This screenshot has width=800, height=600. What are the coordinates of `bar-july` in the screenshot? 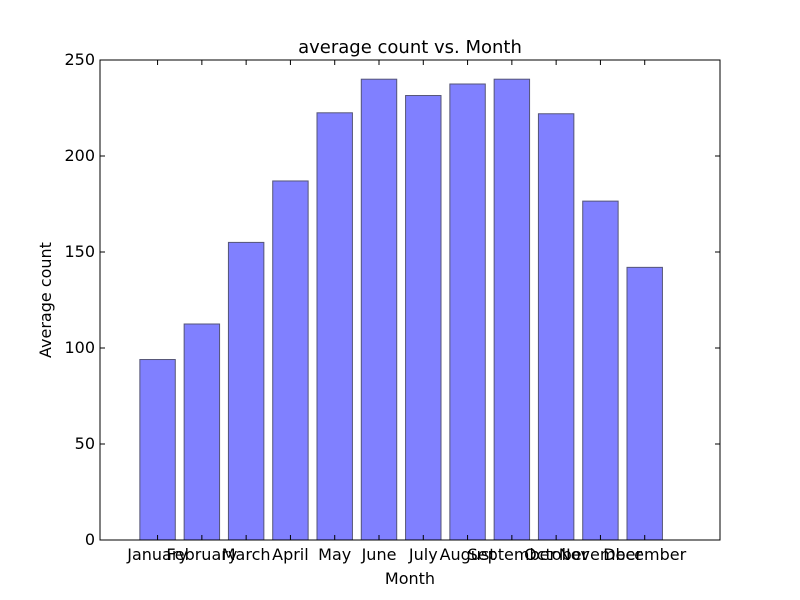 It's located at (423, 318).